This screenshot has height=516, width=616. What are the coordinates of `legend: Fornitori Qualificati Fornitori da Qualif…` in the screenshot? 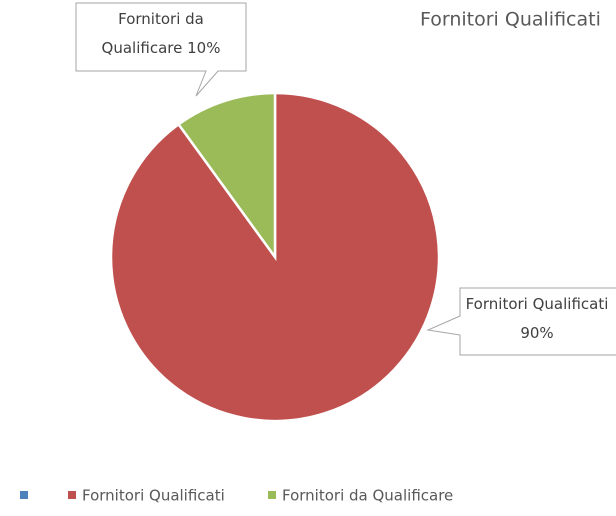 It's located at (236, 496).